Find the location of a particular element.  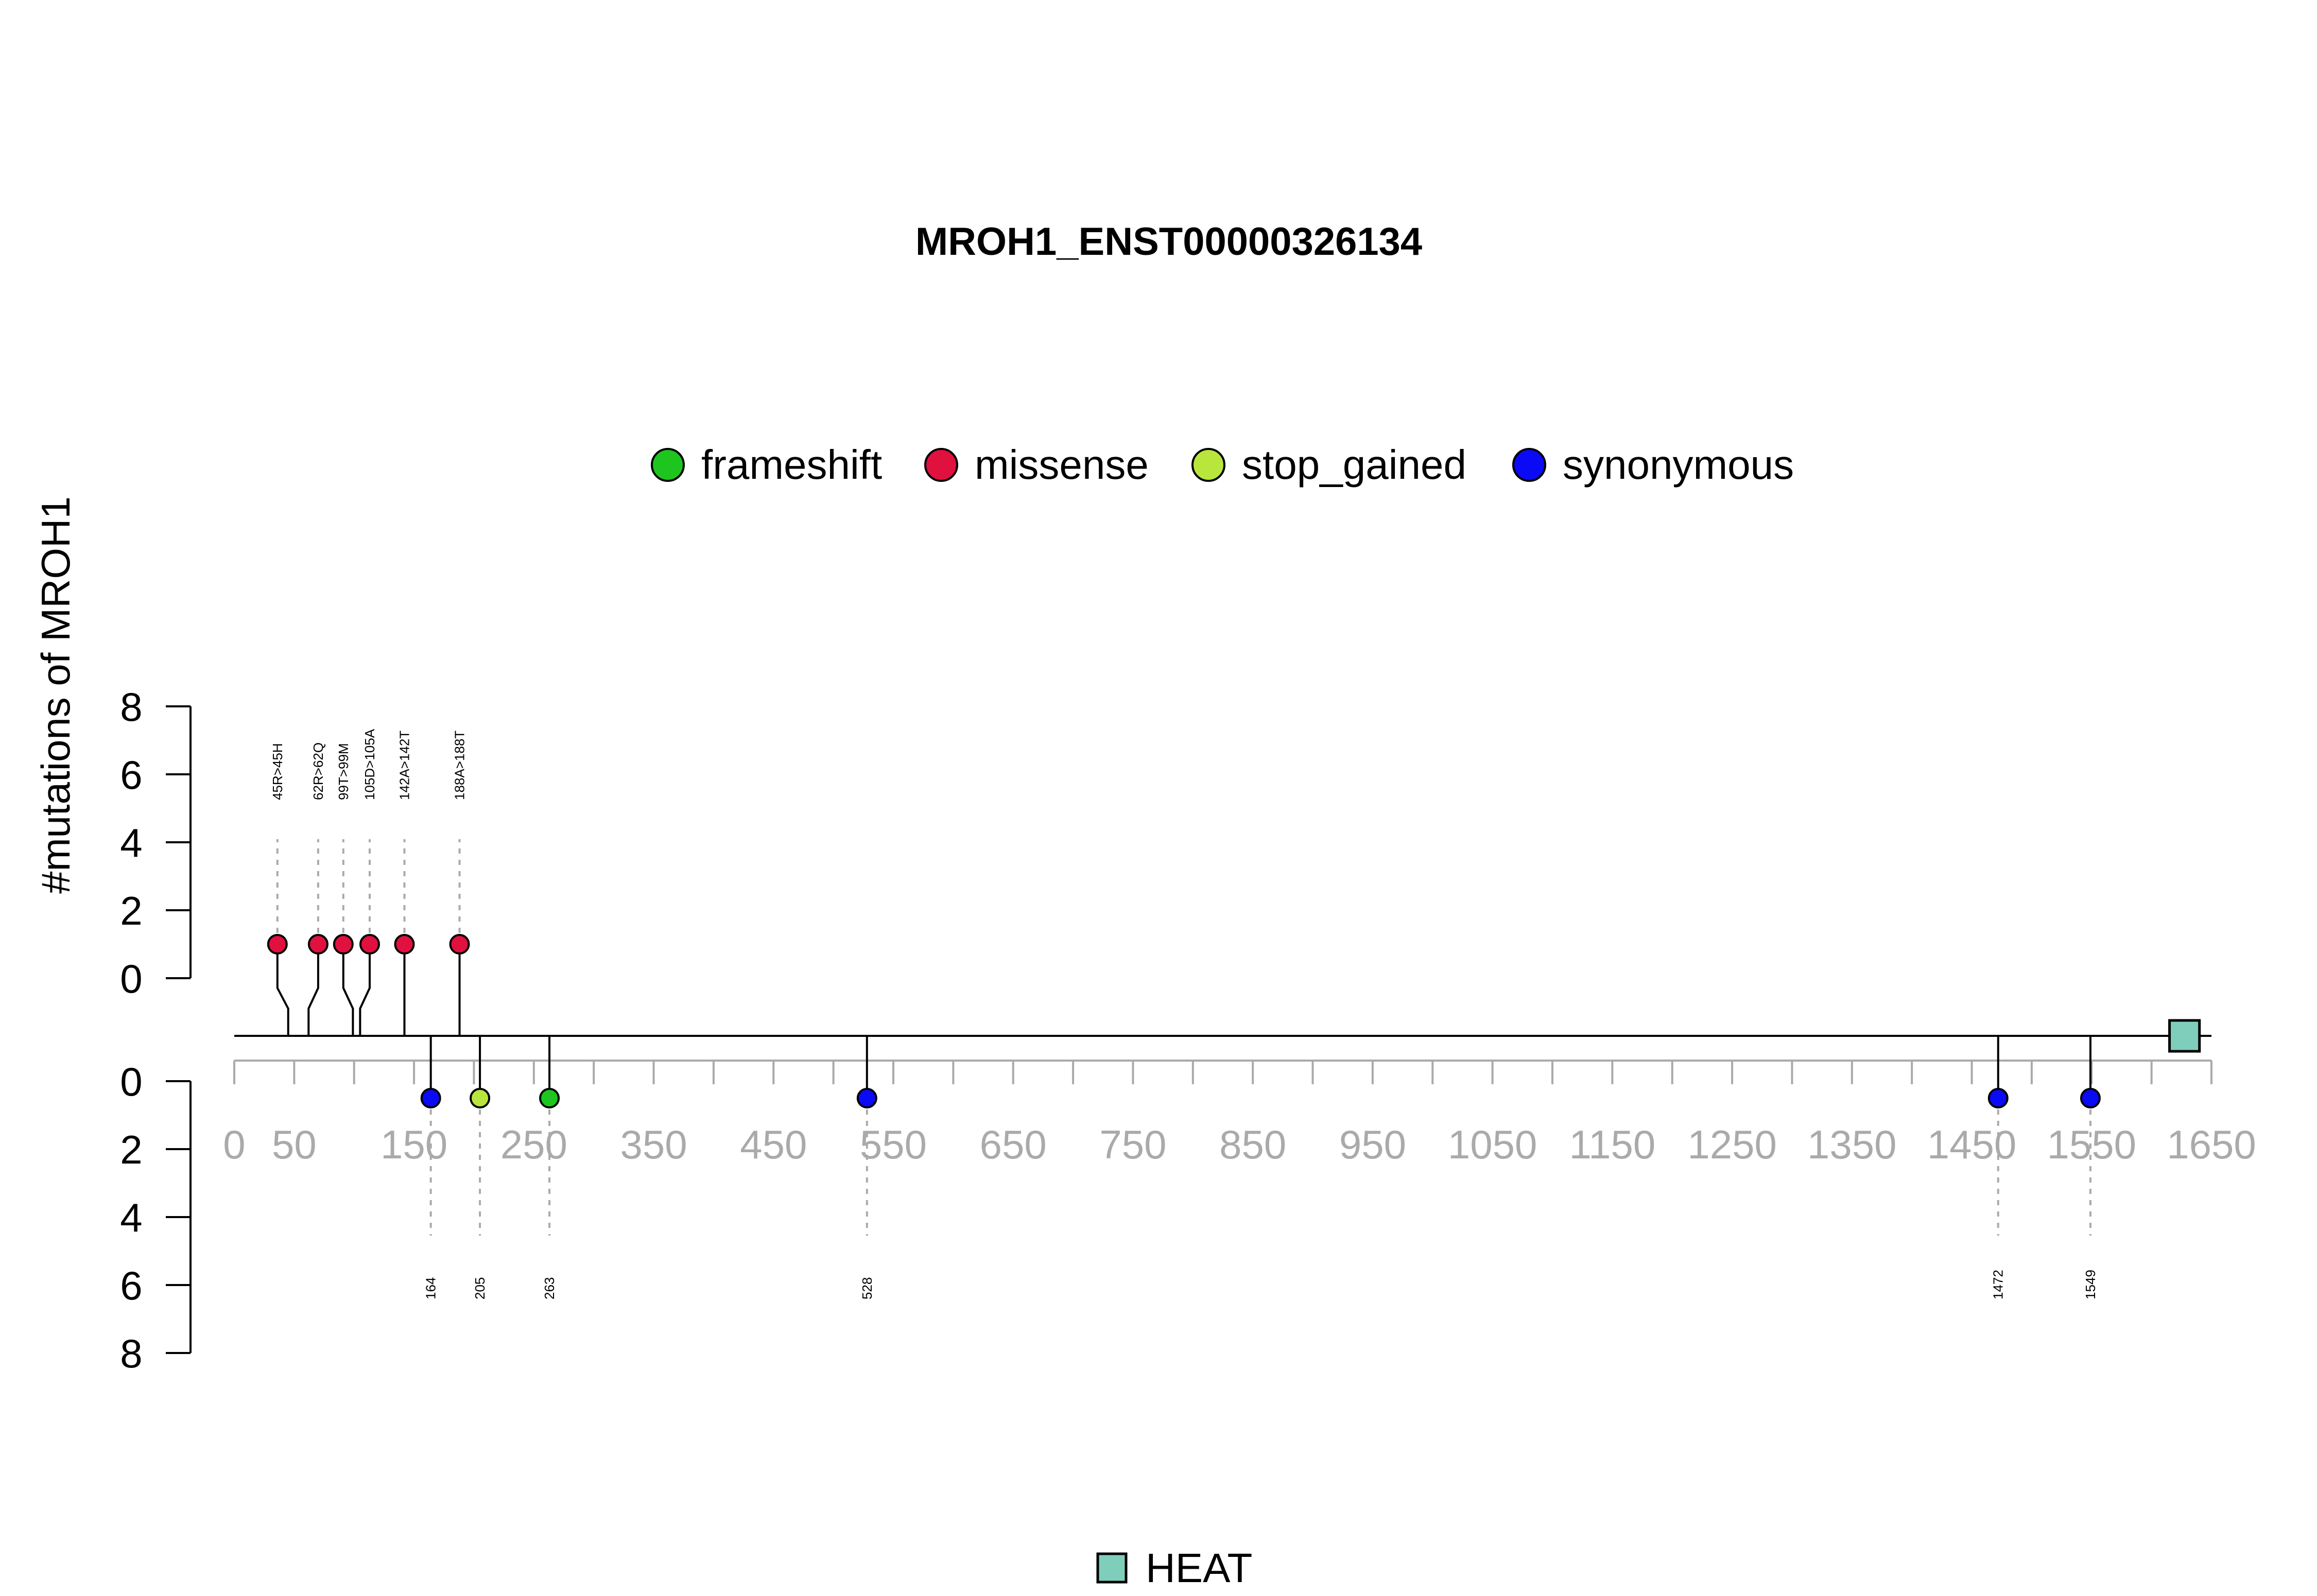

domain-legend-label: HEAT is located at coordinates (1199, 1568).